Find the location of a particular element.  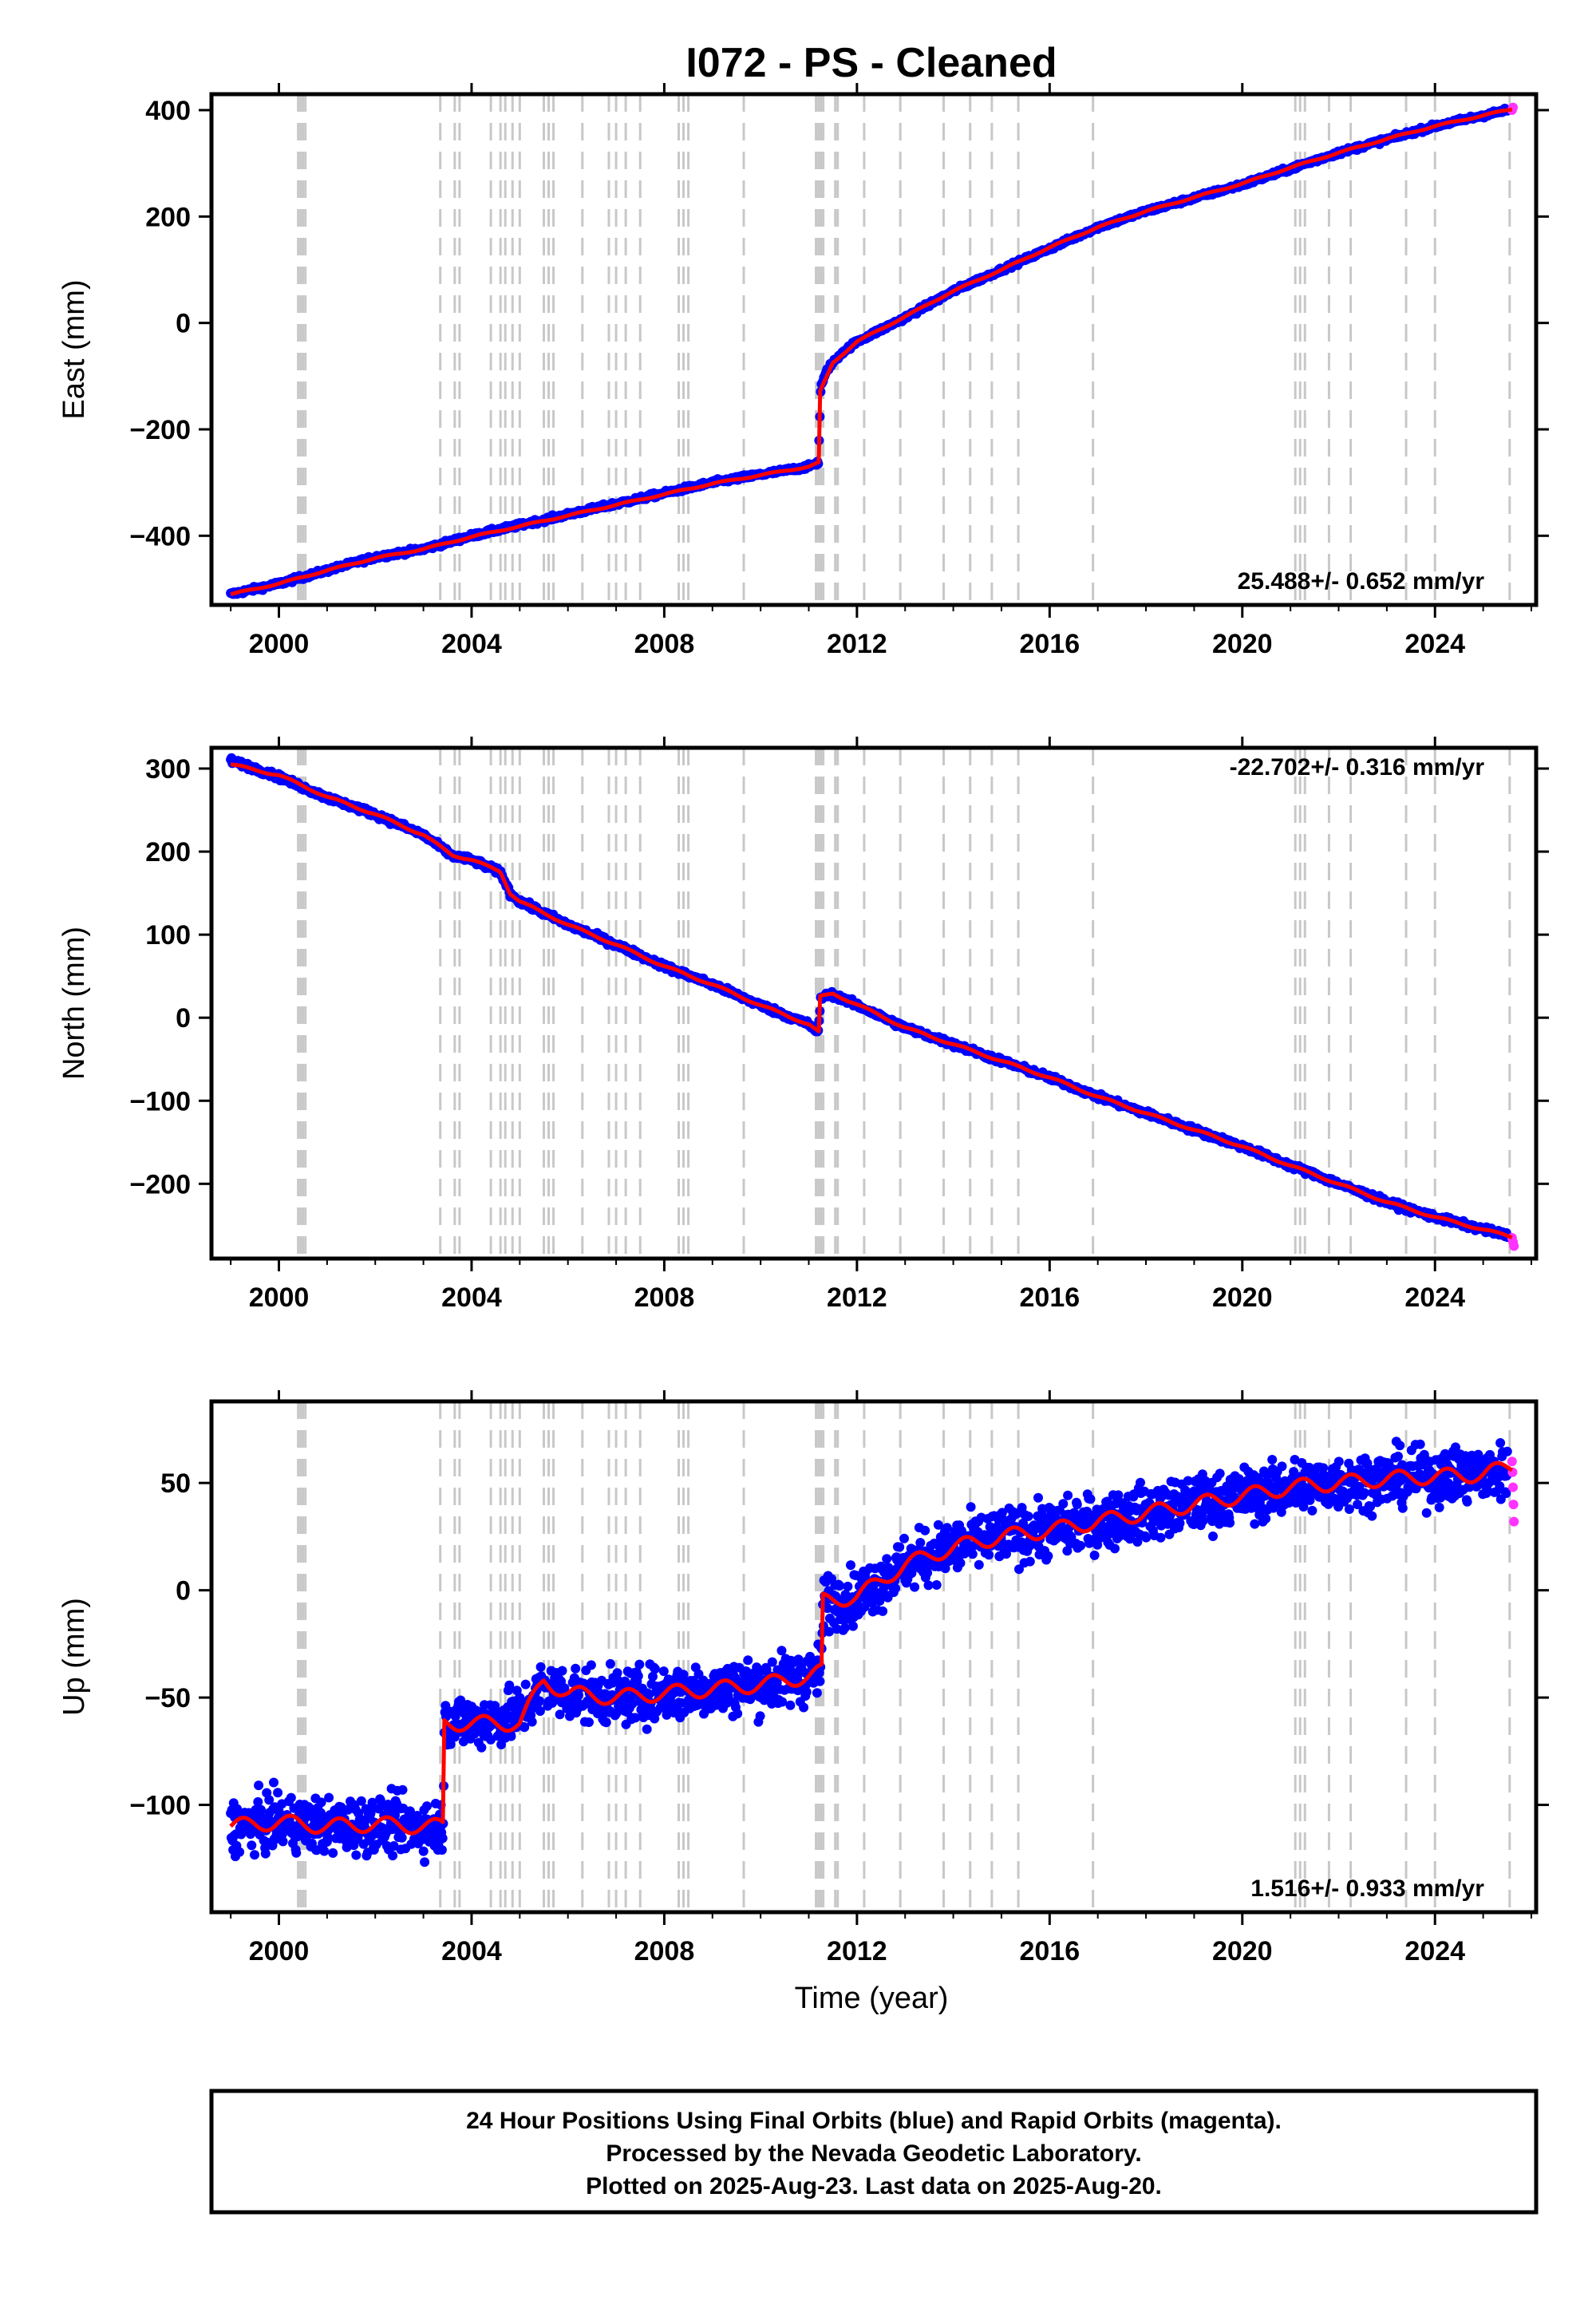

east-x-tick-label: 2008 is located at coordinates (664, 644).